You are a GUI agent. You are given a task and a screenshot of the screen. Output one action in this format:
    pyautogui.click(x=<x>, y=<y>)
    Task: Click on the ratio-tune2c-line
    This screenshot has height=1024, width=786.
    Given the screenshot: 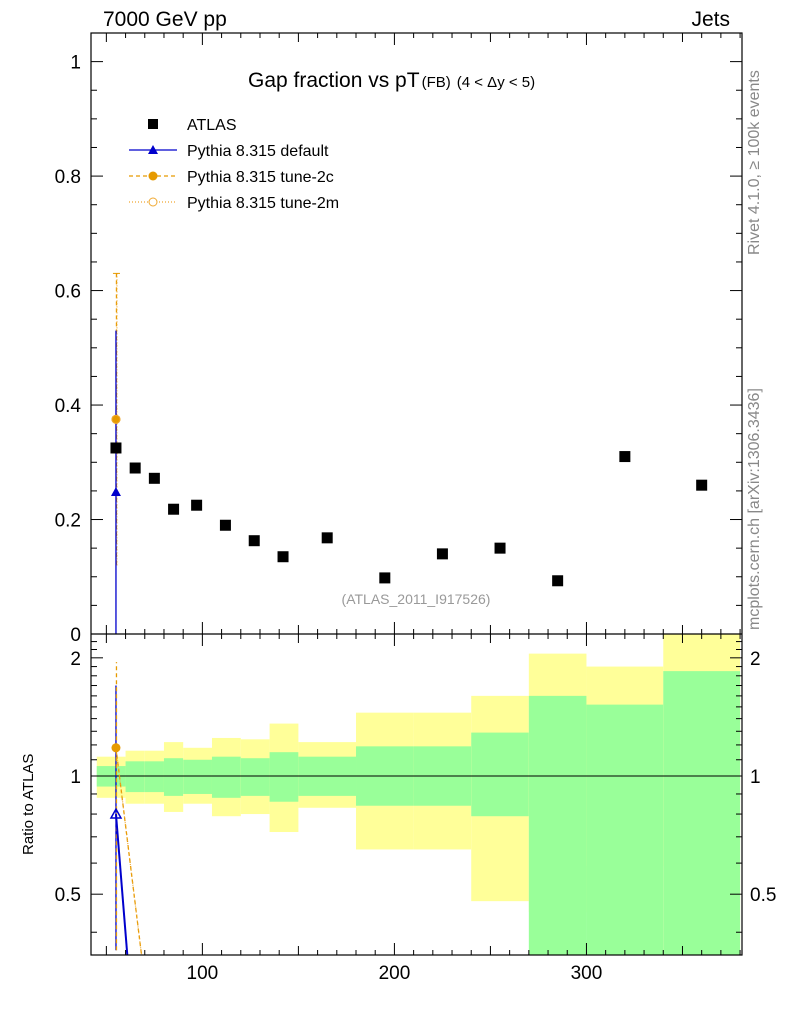 What is the action you would take?
    pyautogui.click(x=129, y=851)
    